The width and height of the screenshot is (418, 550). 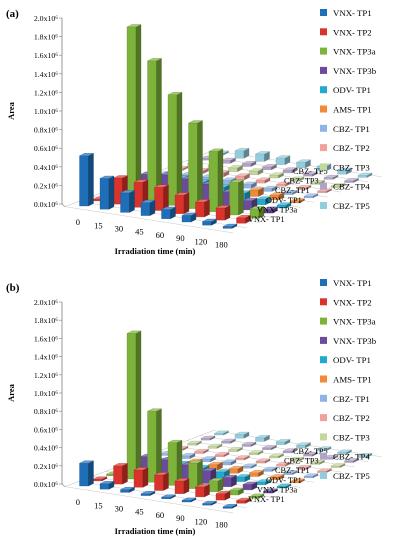 I want to click on bar: VNX- TP3a @ 180 min: 20000, so click(x=257, y=496).